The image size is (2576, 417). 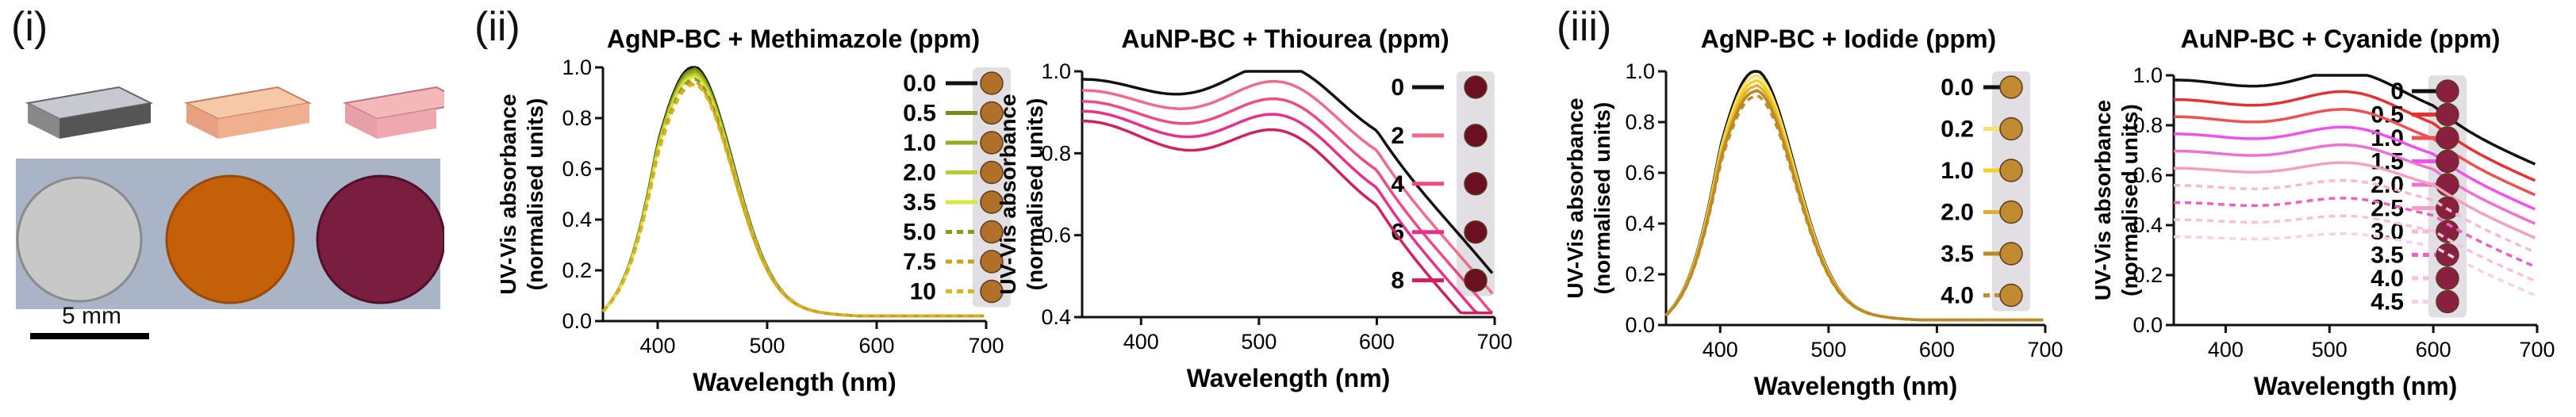 I want to click on legend-label: 4, so click(x=1397, y=184).